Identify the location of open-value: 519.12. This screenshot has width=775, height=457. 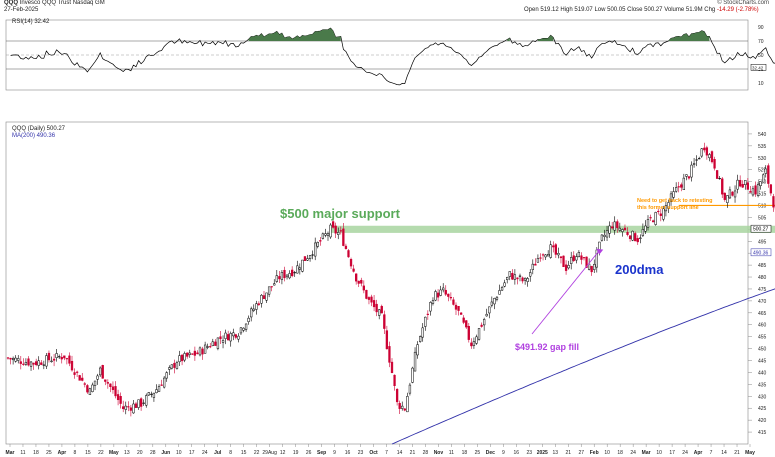
(549, 10).